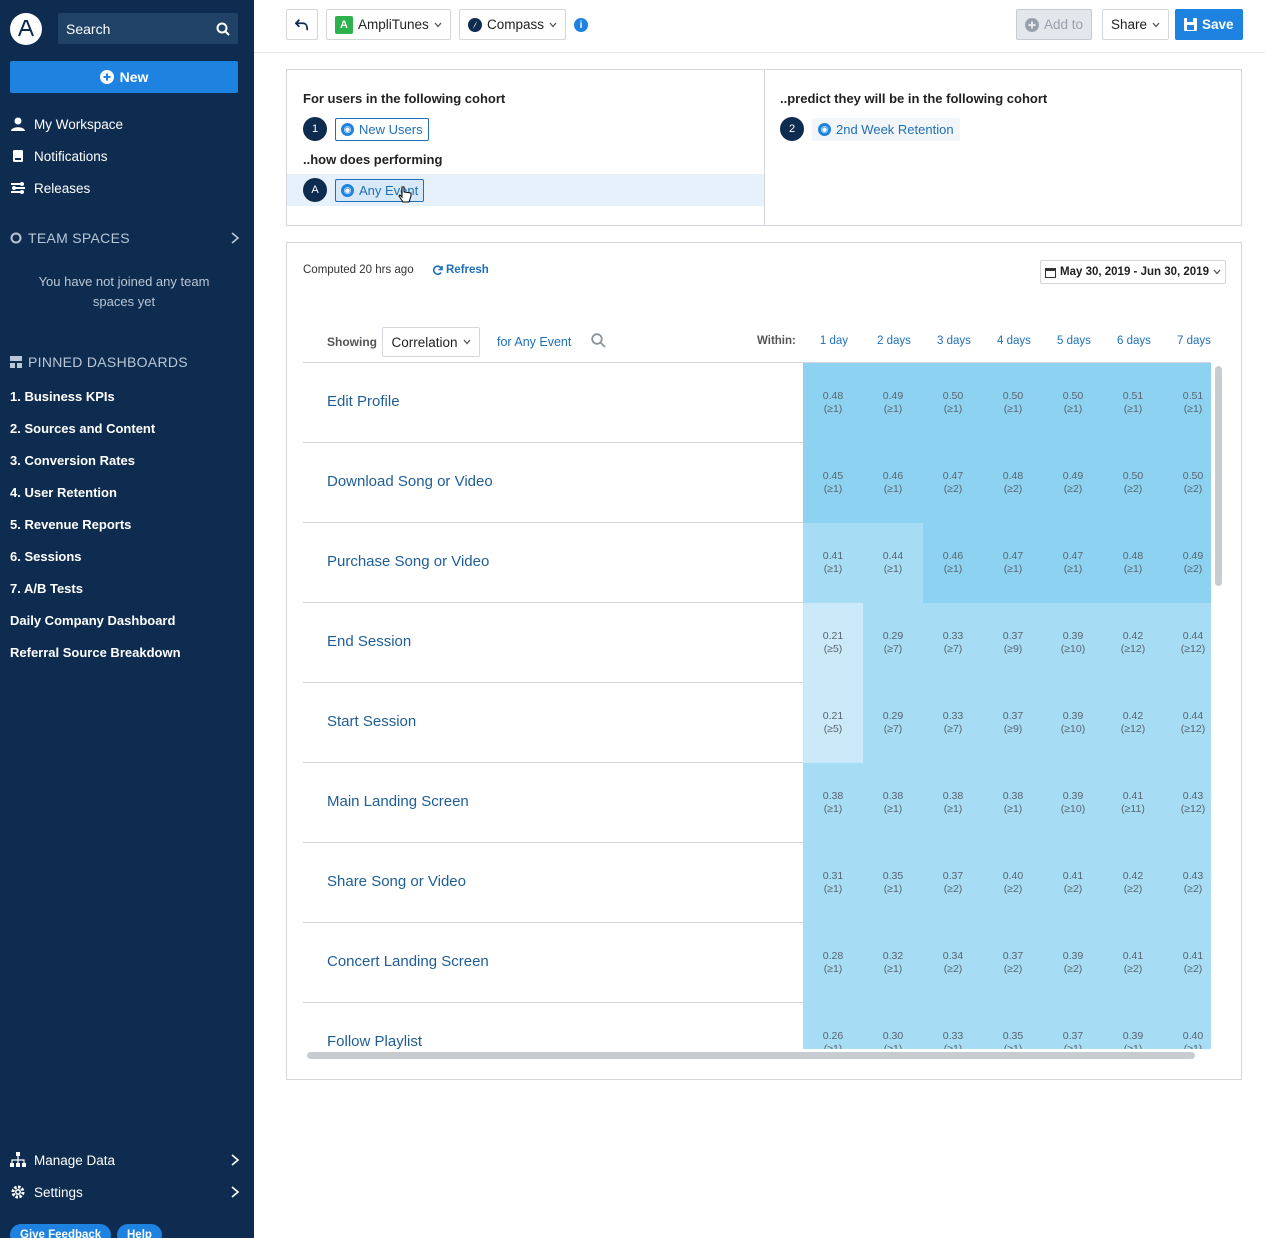 This screenshot has width=1265, height=1238. I want to click on correlation-cell: 0.48 (≥2), so click(1013, 483).